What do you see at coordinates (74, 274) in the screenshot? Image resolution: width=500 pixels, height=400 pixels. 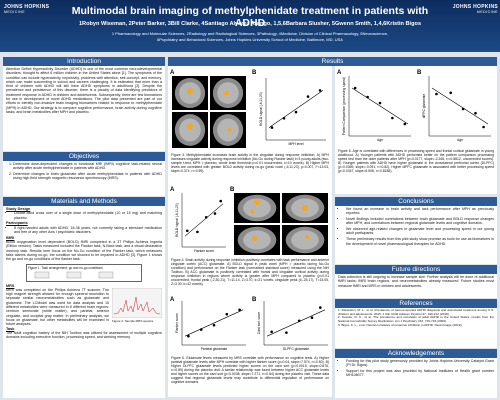 I see `flanker-diagram` at bounding box center [74, 274].